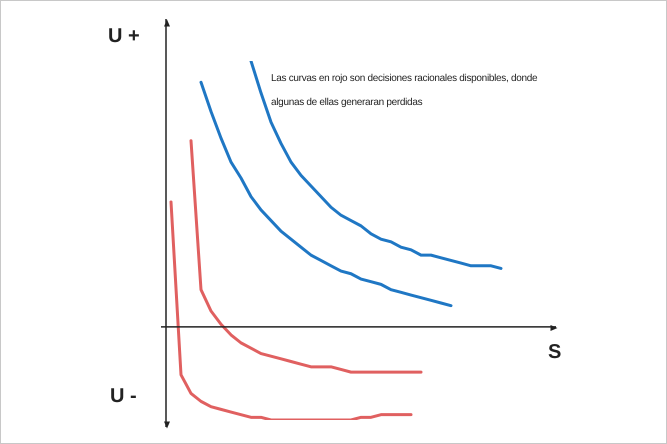  What do you see at coordinates (124, 36) in the screenshot?
I see `y-axis-title: U +` at bounding box center [124, 36].